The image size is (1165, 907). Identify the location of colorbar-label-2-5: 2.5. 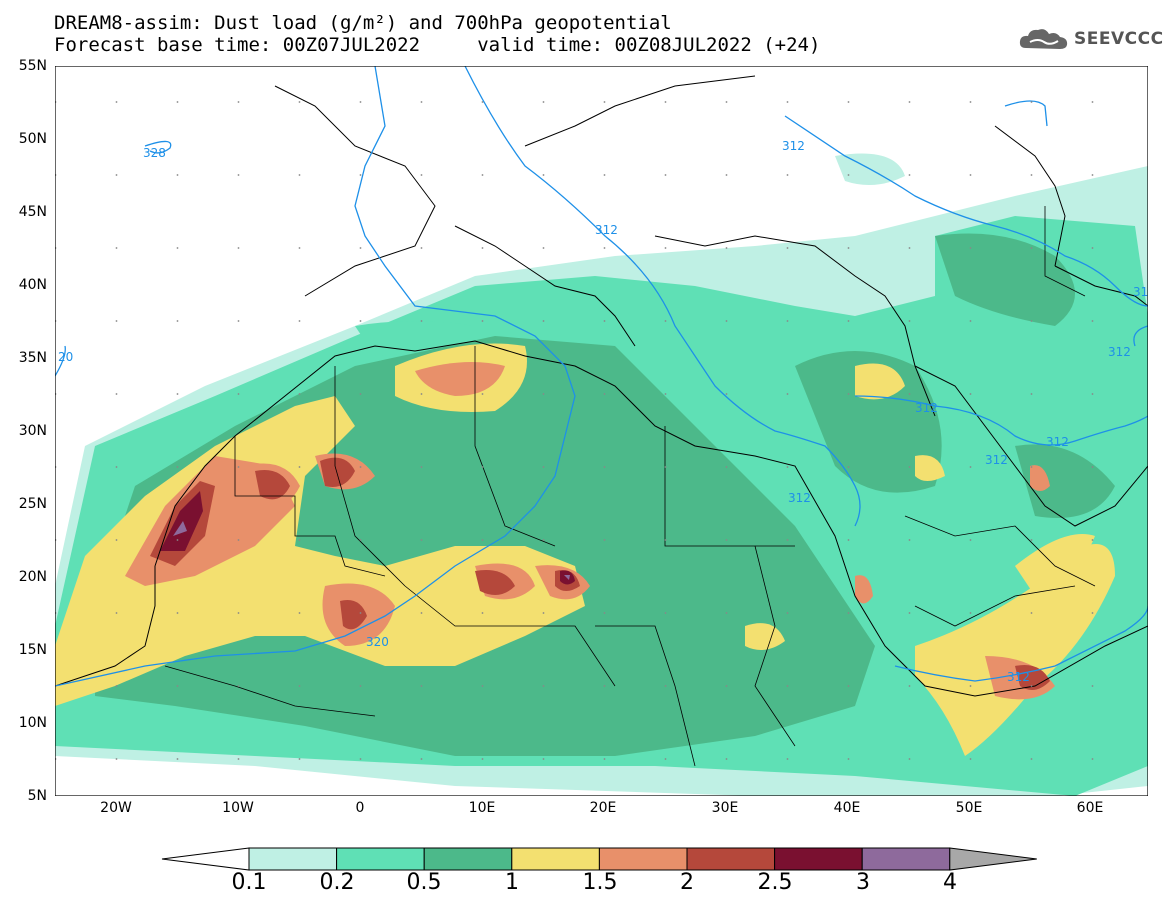
(775, 882).